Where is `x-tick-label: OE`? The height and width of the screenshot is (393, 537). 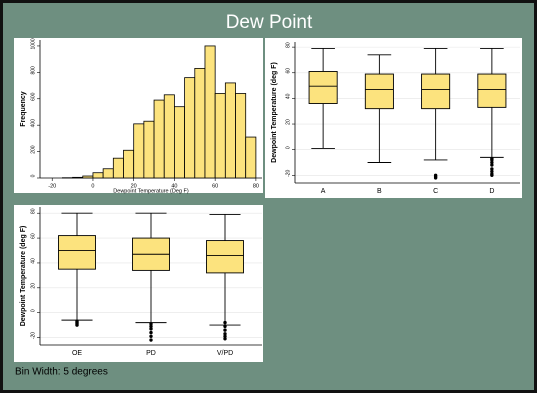 x-tick-label: OE is located at coordinates (77, 353).